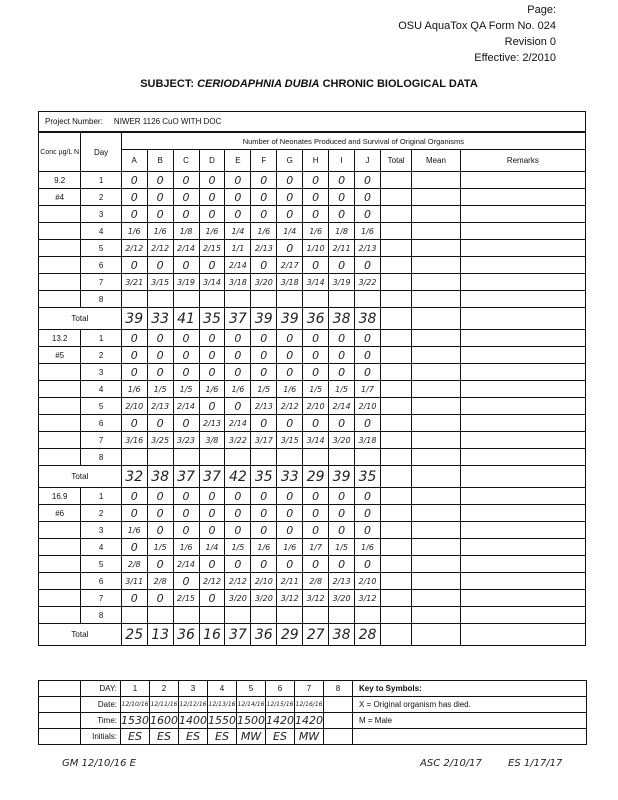 This screenshot has height=800, width=618. Describe the element at coordinates (469, 704) in the screenshot. I see `key-to-symbols: X = Original organism has died.` at that location.